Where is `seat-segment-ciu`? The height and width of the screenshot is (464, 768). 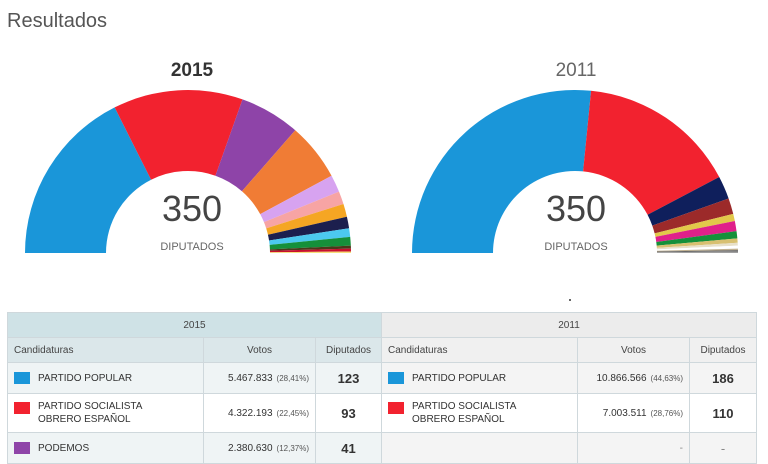 seat-segment-ciu is located at coordinates (688, 201).